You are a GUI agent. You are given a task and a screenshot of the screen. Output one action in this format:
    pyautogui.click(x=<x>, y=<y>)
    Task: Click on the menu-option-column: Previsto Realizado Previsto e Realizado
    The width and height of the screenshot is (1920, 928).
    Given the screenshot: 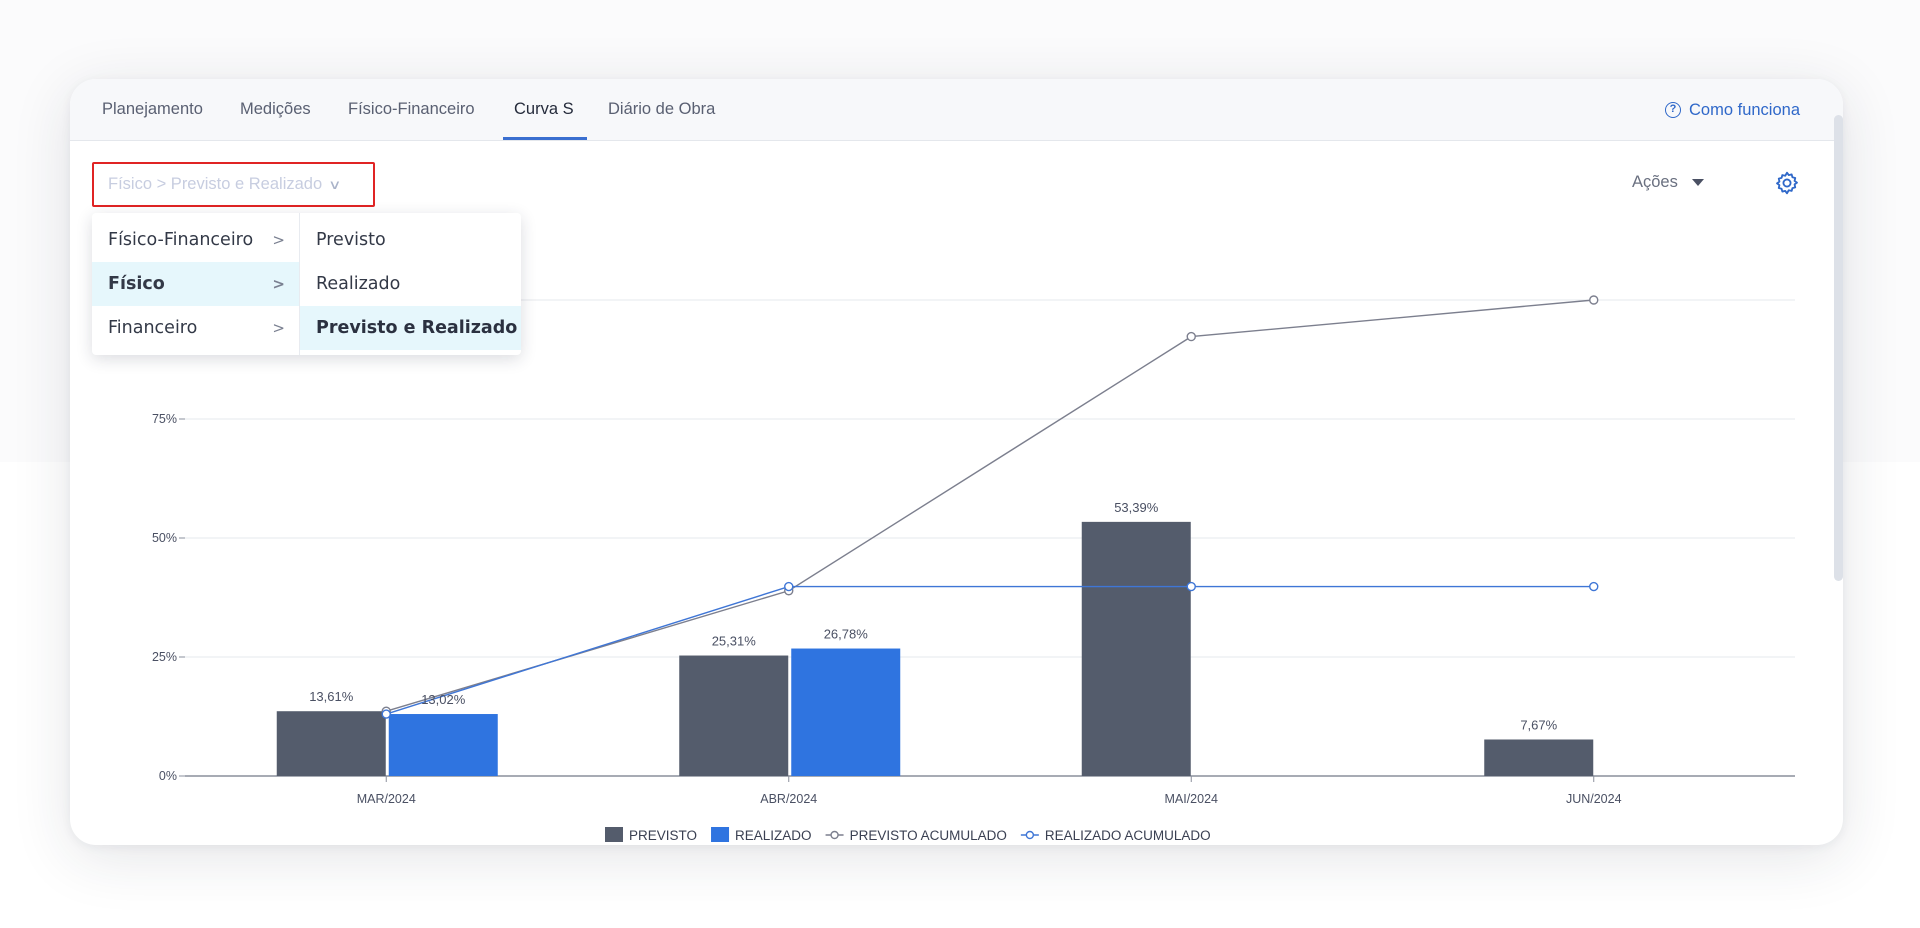 What is the action you would take?
    pyautogui.click(x=410, y=284)
    